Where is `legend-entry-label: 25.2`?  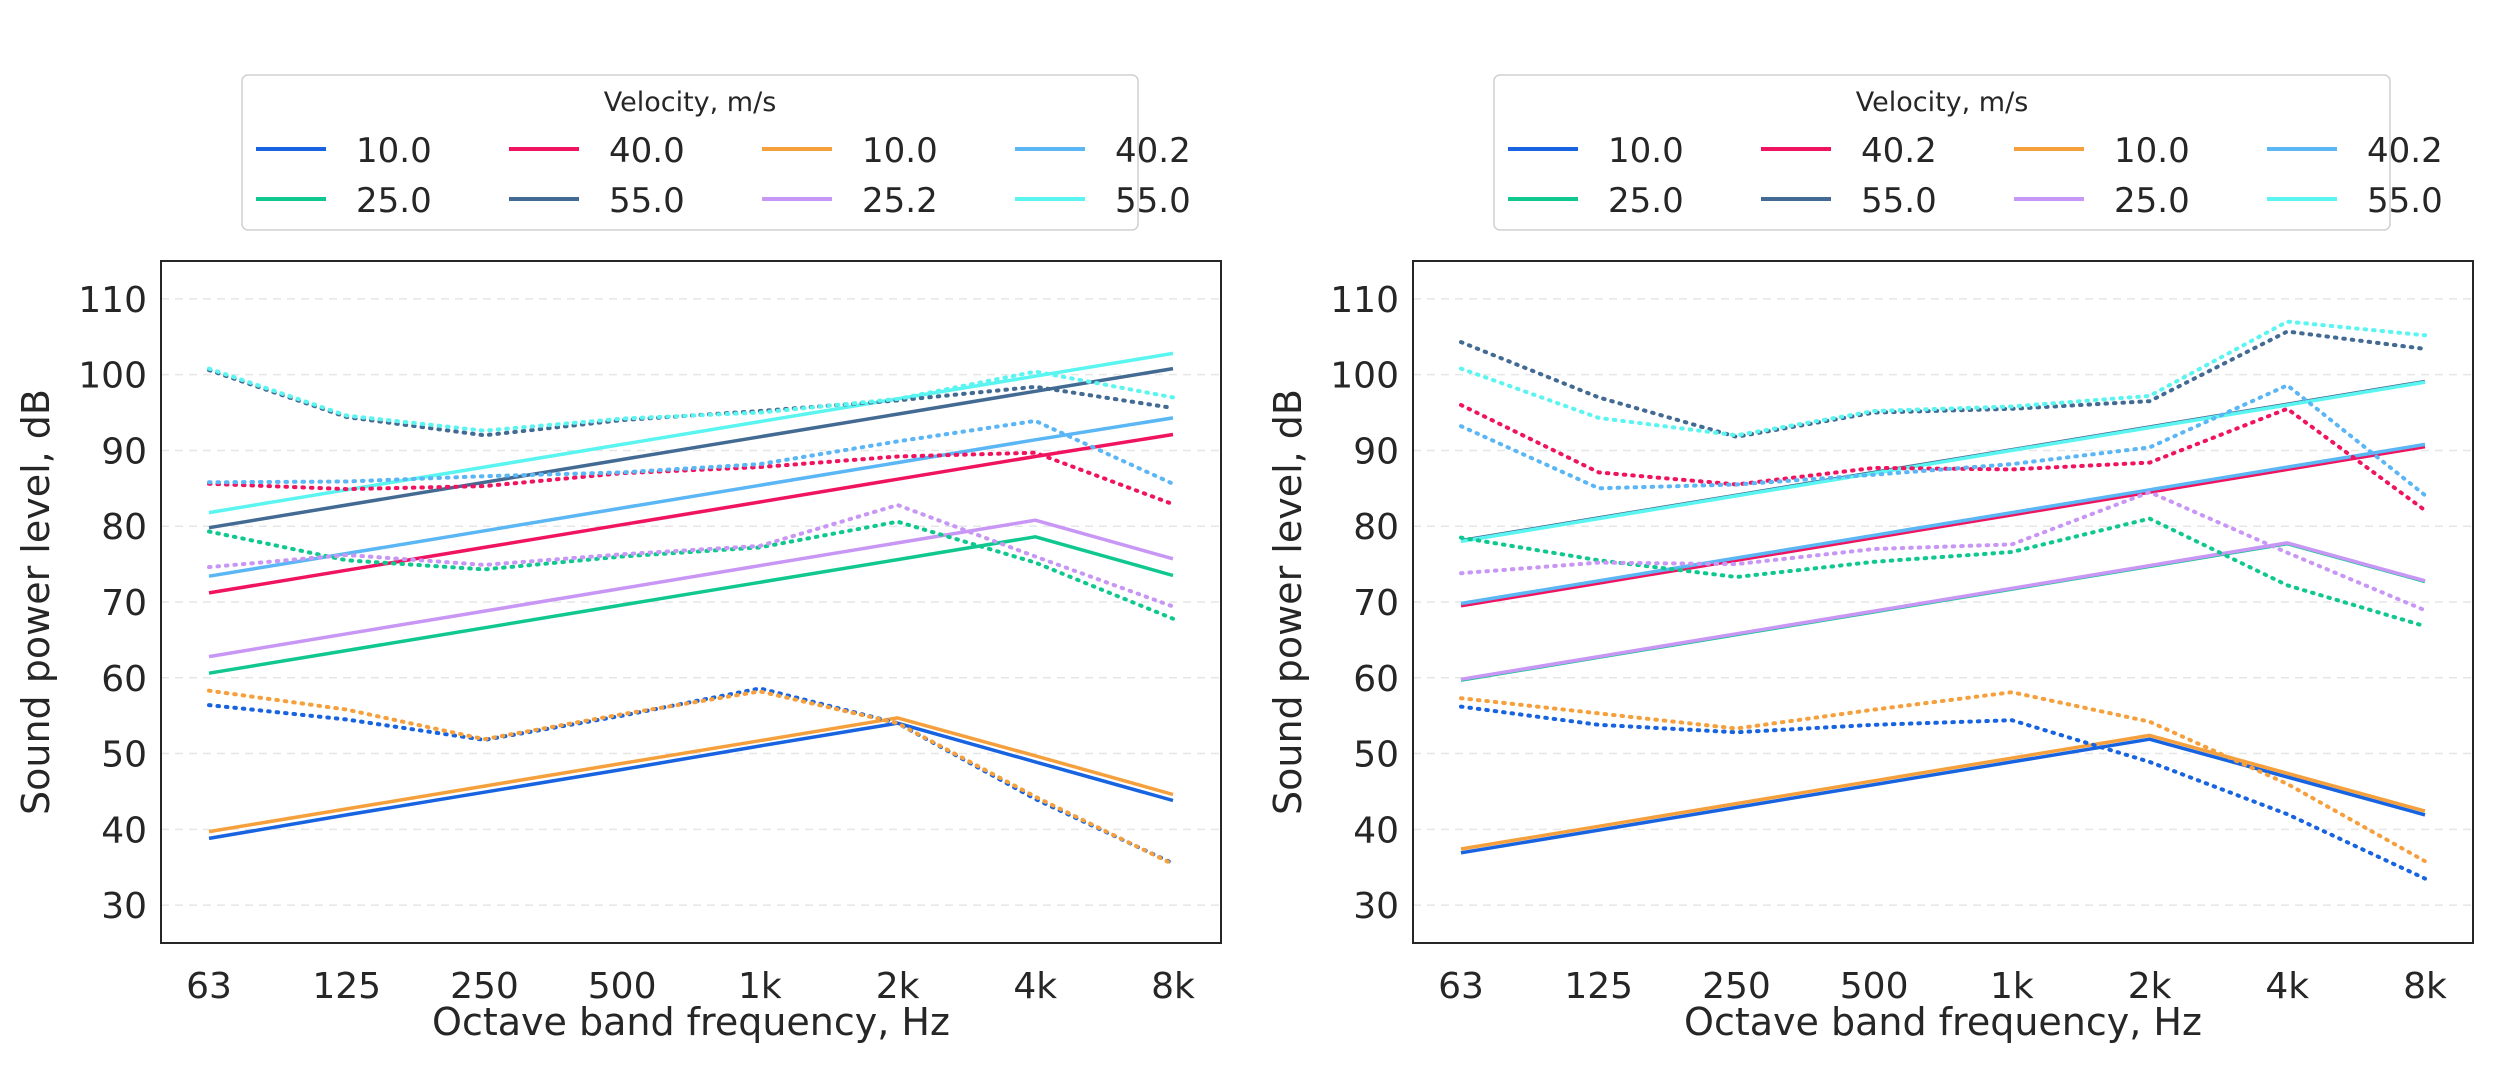
legend-entry-label: 25.2 is located at coordinates (900, 201).